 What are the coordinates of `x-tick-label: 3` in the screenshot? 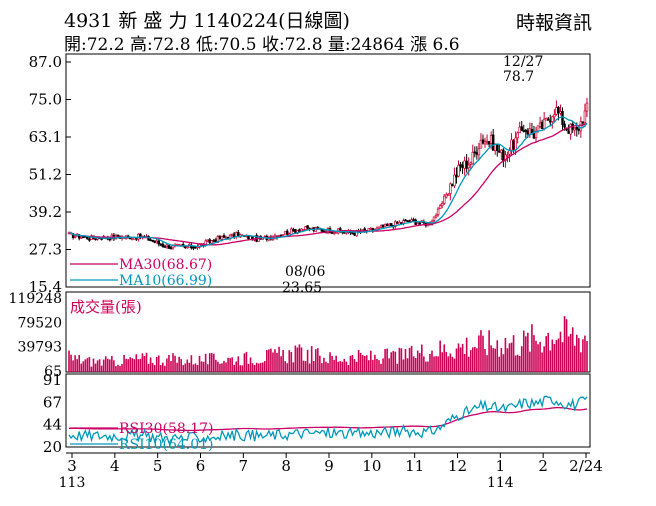 It's located at (72, 466).